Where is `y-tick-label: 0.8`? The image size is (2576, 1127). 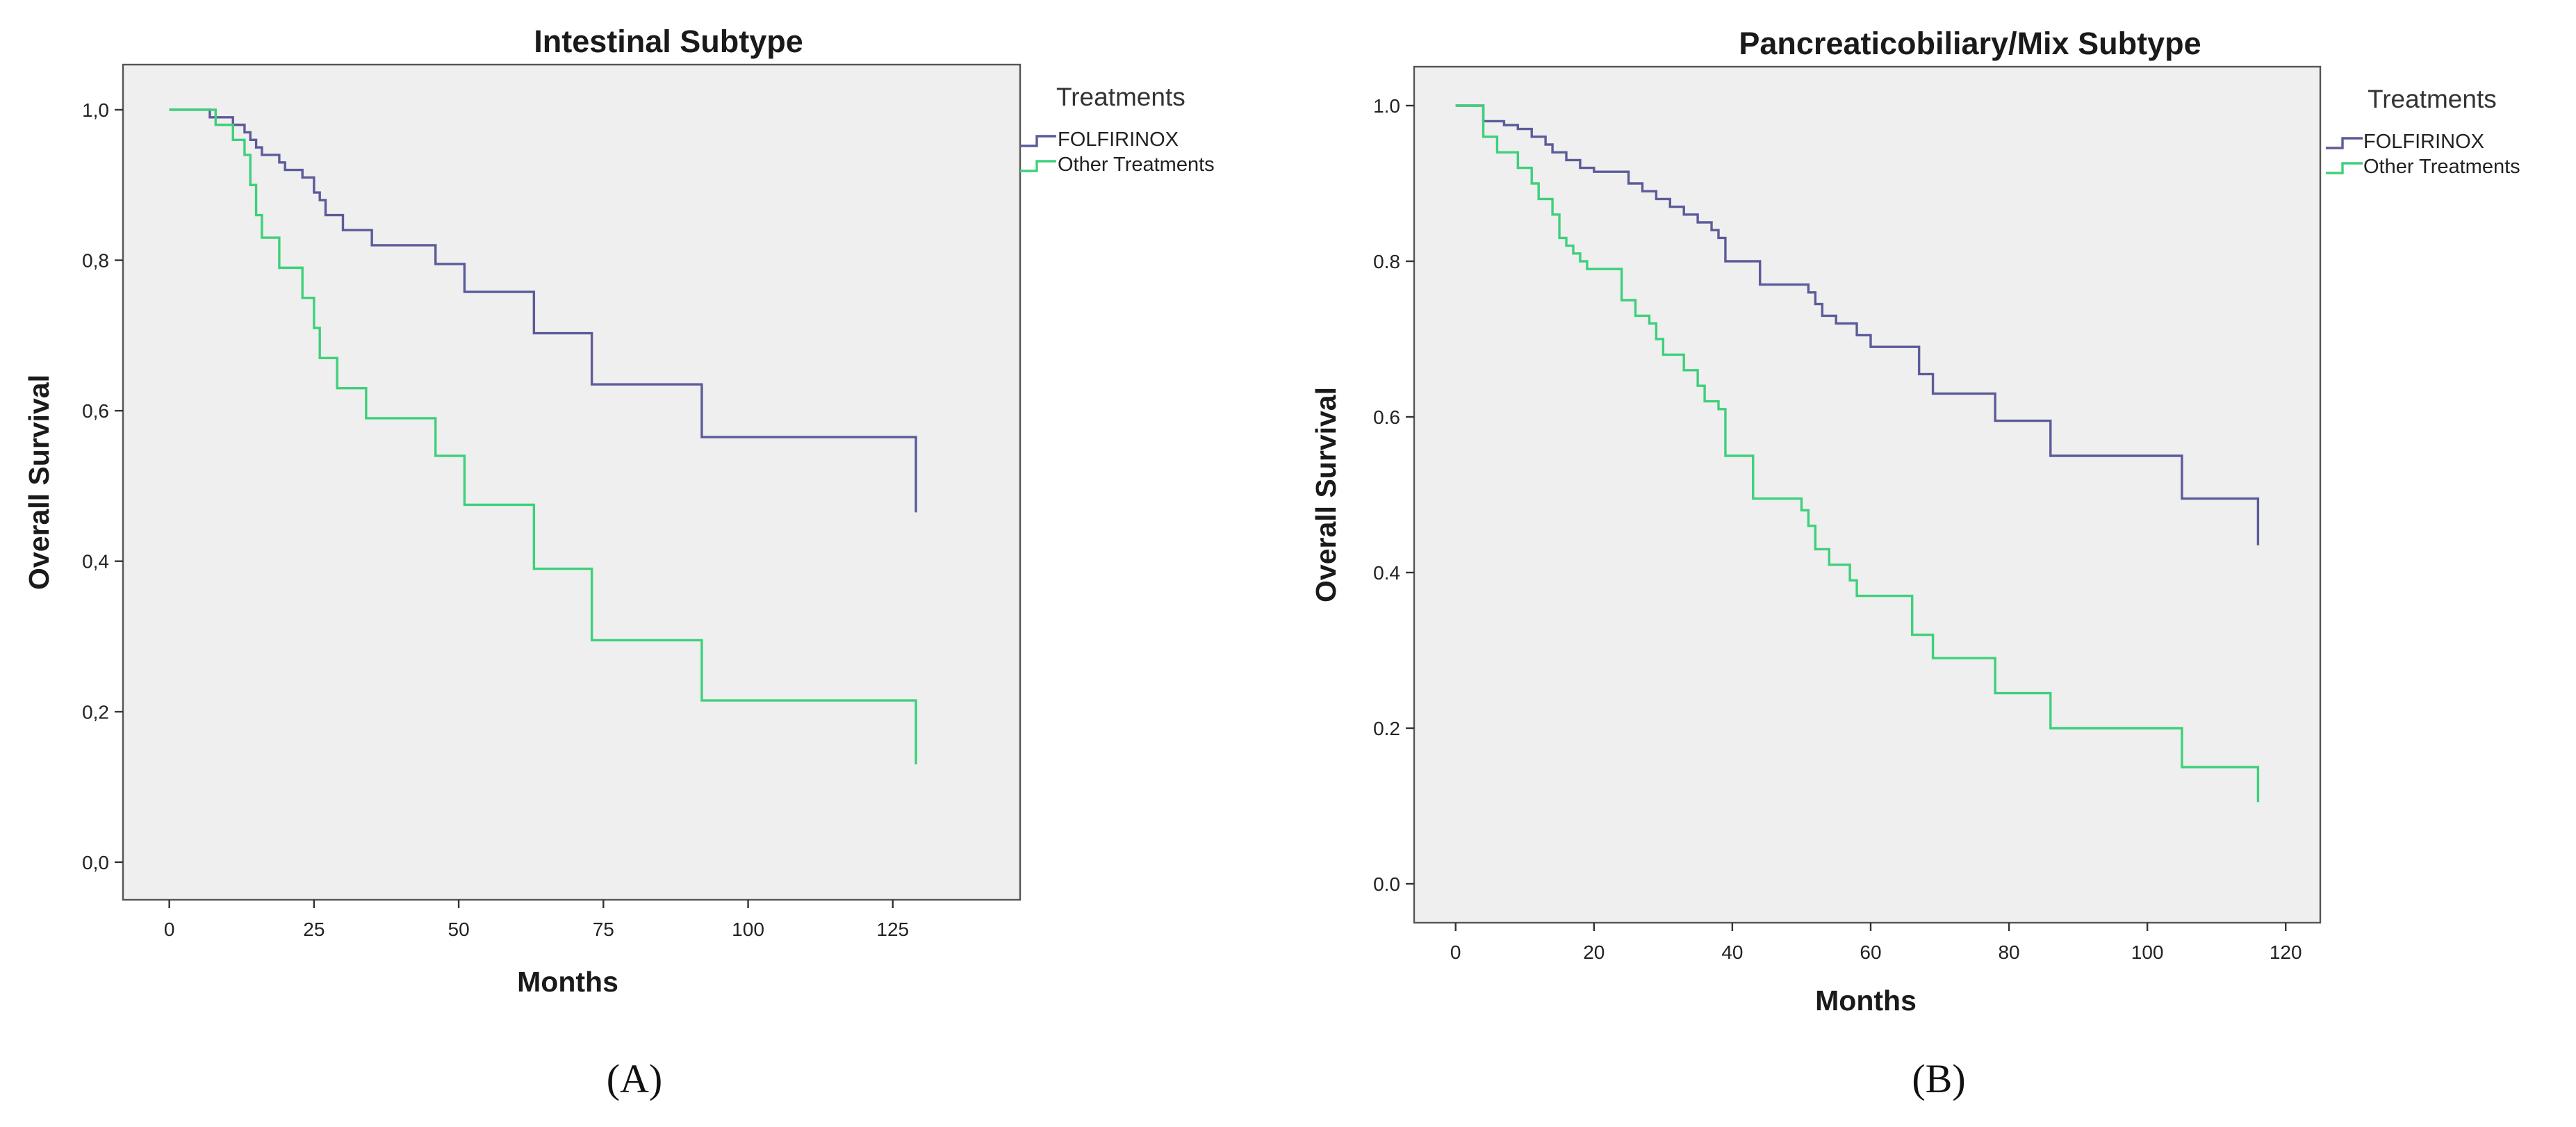
y-tick-label: 0.8 is located at coordinates (1386, 261).